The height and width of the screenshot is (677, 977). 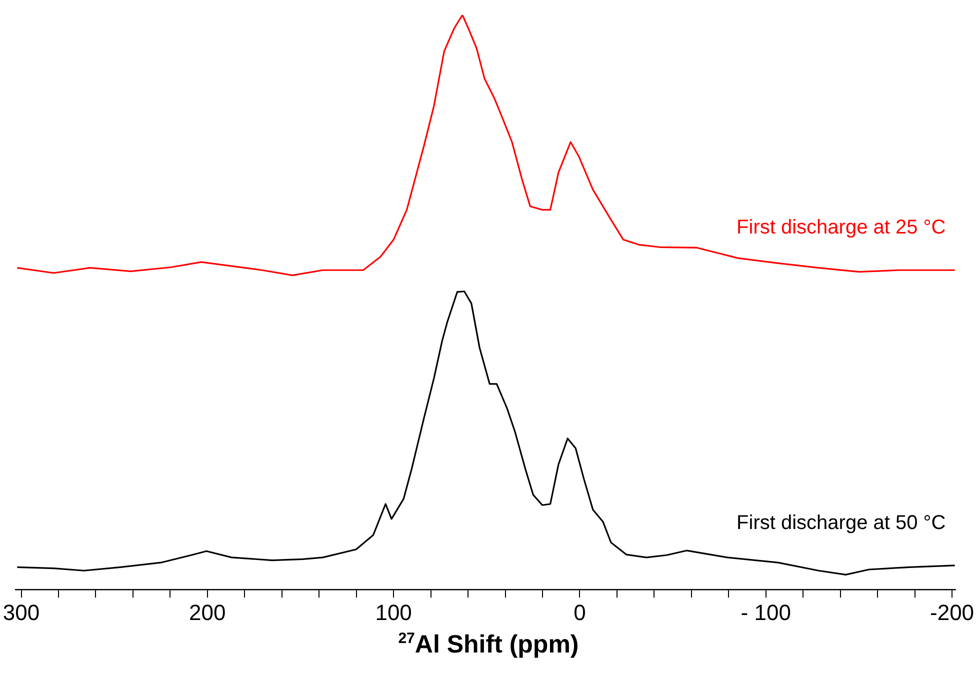 What do you see at coordinates (841, 523) in the screenshot?
I see `series-label: First discharge at 50 °C` at bounding box center [841, 523].